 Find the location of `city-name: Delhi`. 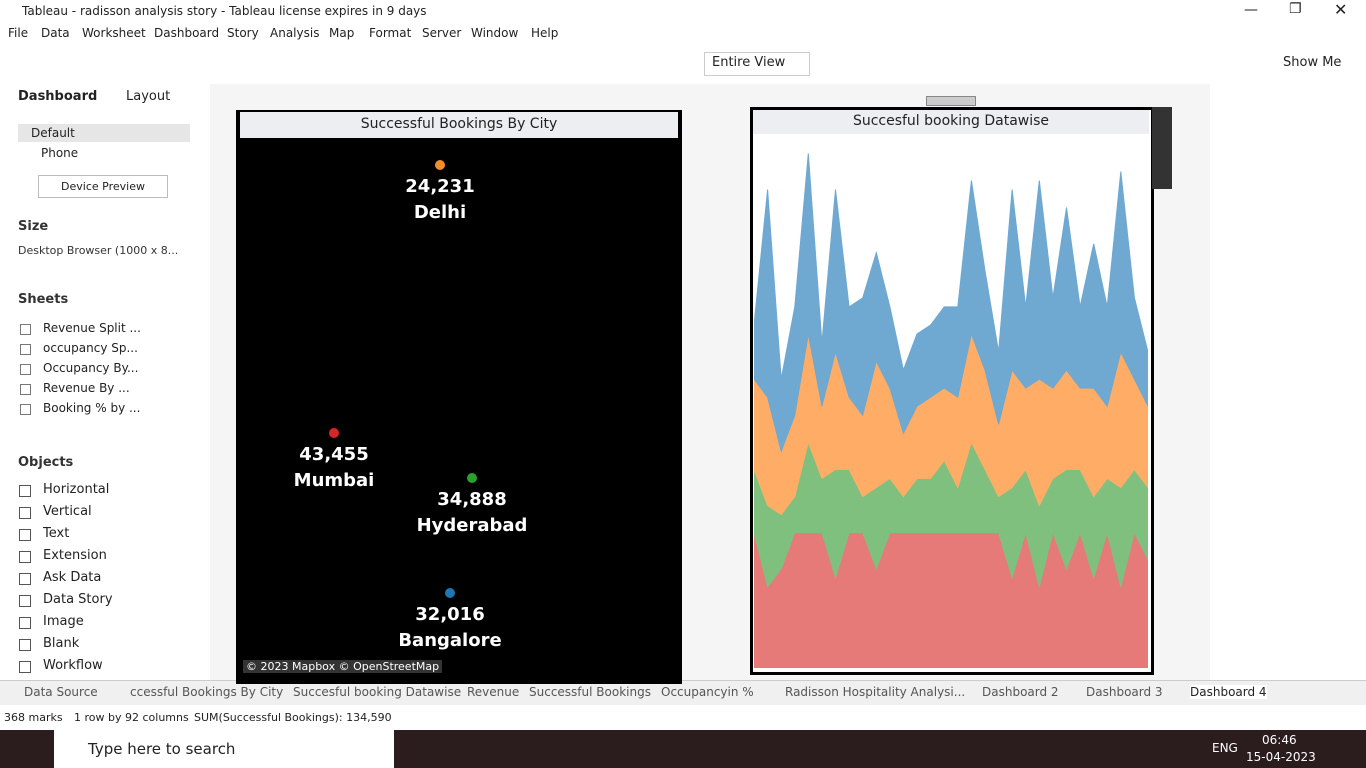

city-name: Delhi is located at coordinates (440, 212).